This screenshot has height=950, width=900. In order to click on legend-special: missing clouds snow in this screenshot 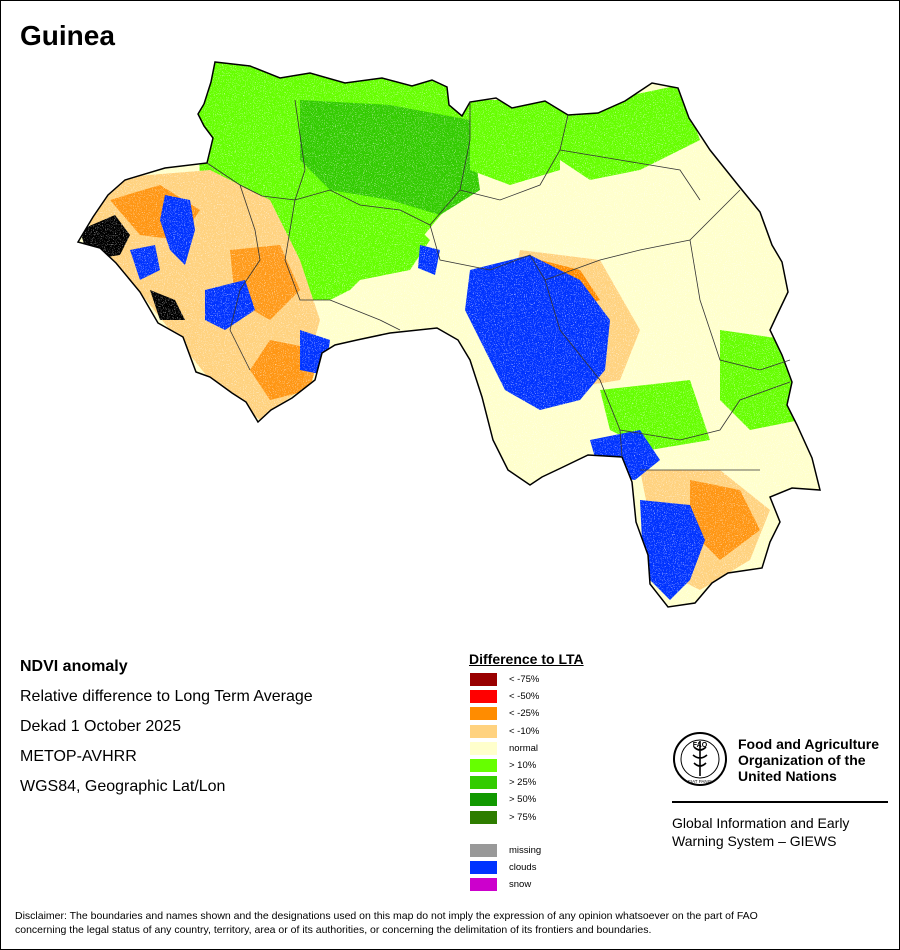, I will do `click(526, 868)`.